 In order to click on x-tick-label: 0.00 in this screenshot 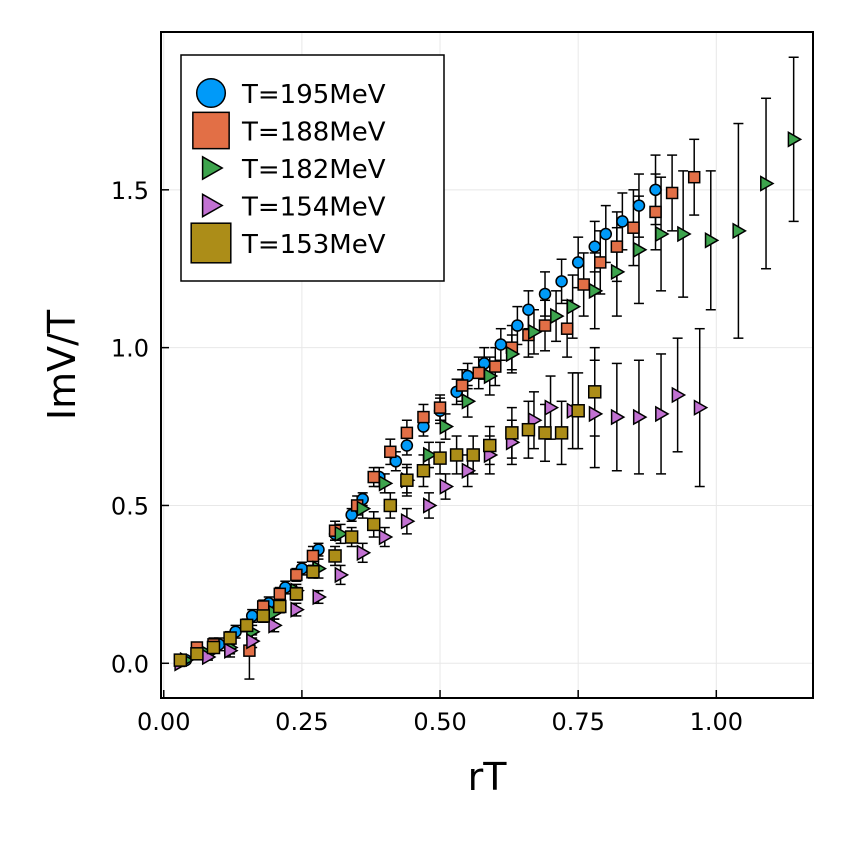, I will do `click(163, 722)`.